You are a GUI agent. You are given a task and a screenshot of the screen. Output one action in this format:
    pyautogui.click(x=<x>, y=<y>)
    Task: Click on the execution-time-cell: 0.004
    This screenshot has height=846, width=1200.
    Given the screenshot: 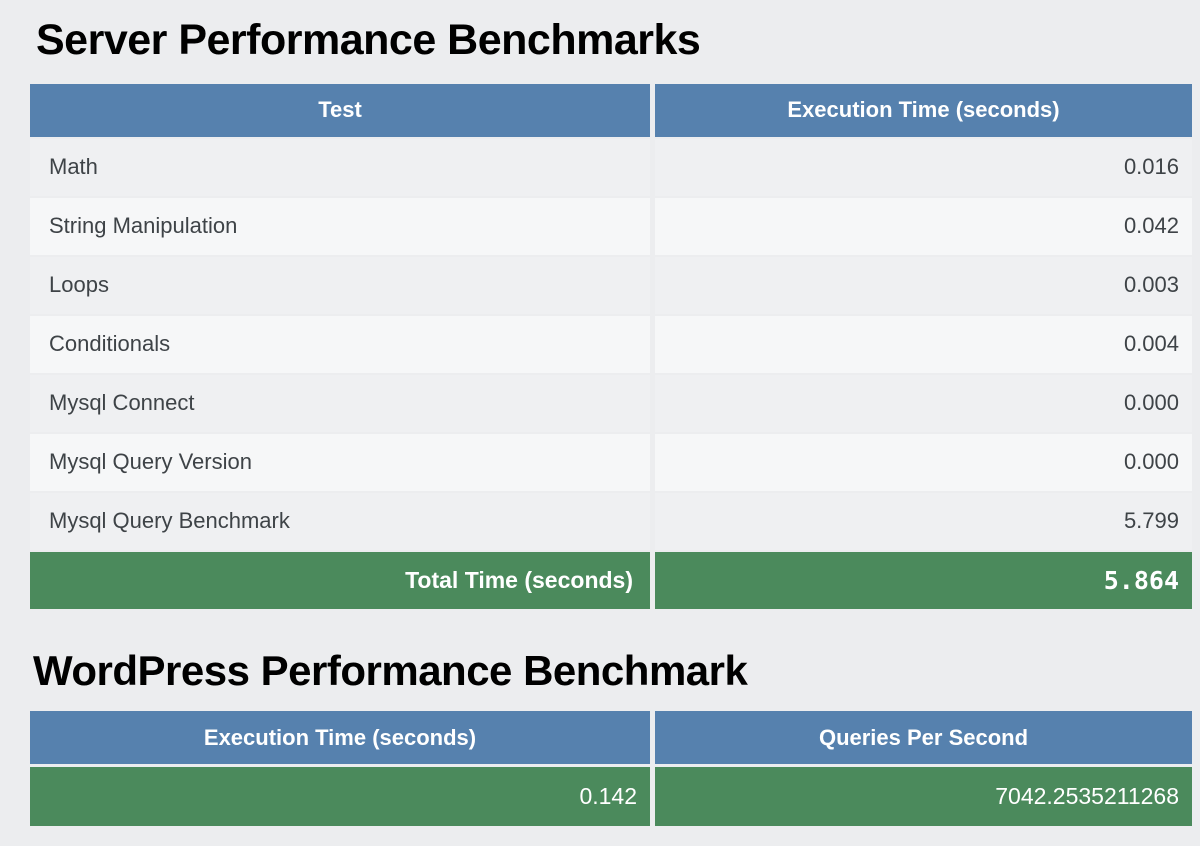 What is the action you would take?
    pyautogui.click(x=923, y=344)
    